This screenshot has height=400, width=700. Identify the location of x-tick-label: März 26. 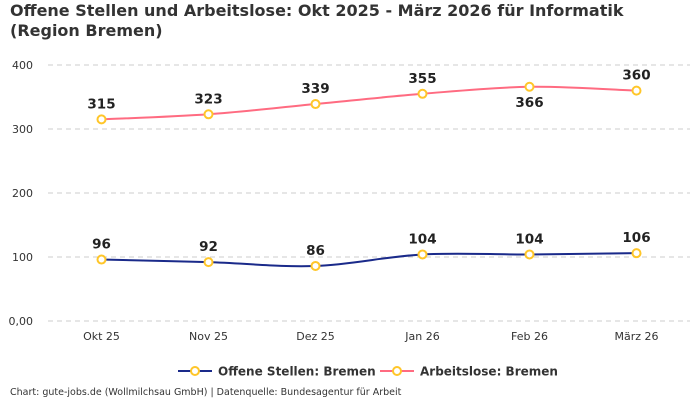
(636, 336).